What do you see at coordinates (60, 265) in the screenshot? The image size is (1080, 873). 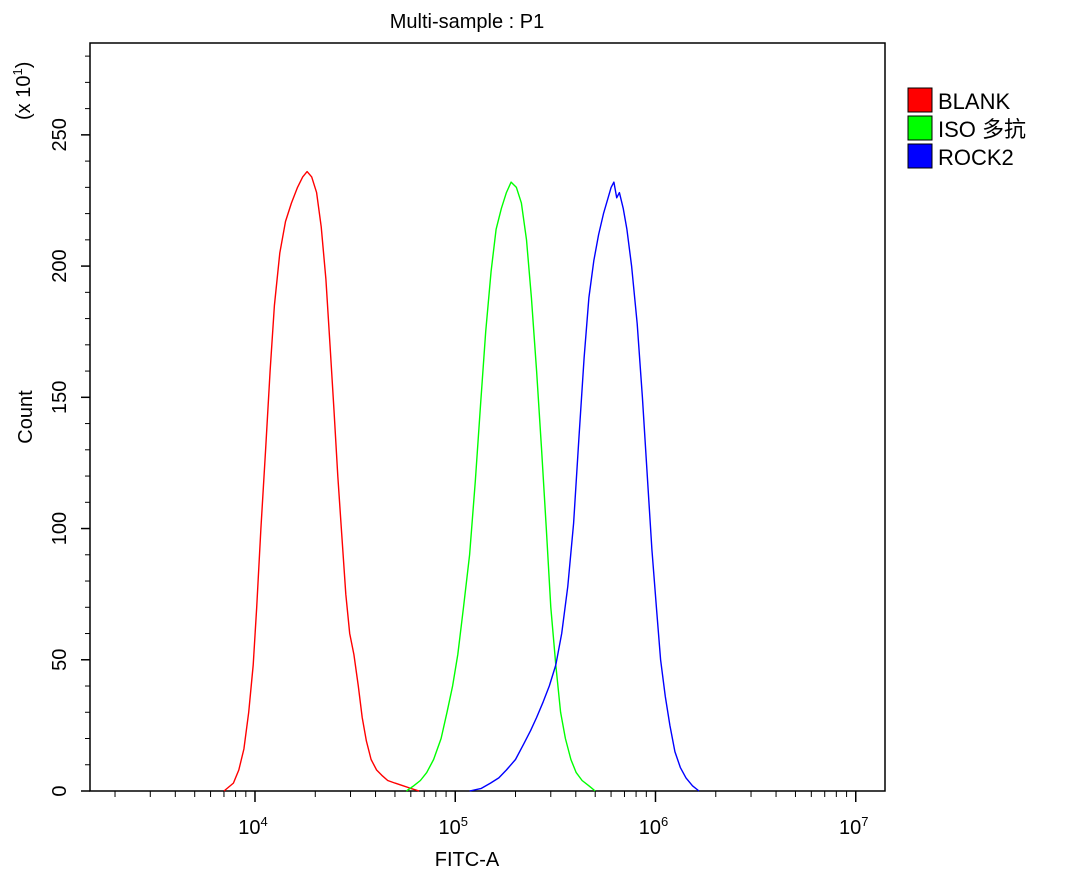 I see `y-tick-label: 200` at bounding box center [60, 265].